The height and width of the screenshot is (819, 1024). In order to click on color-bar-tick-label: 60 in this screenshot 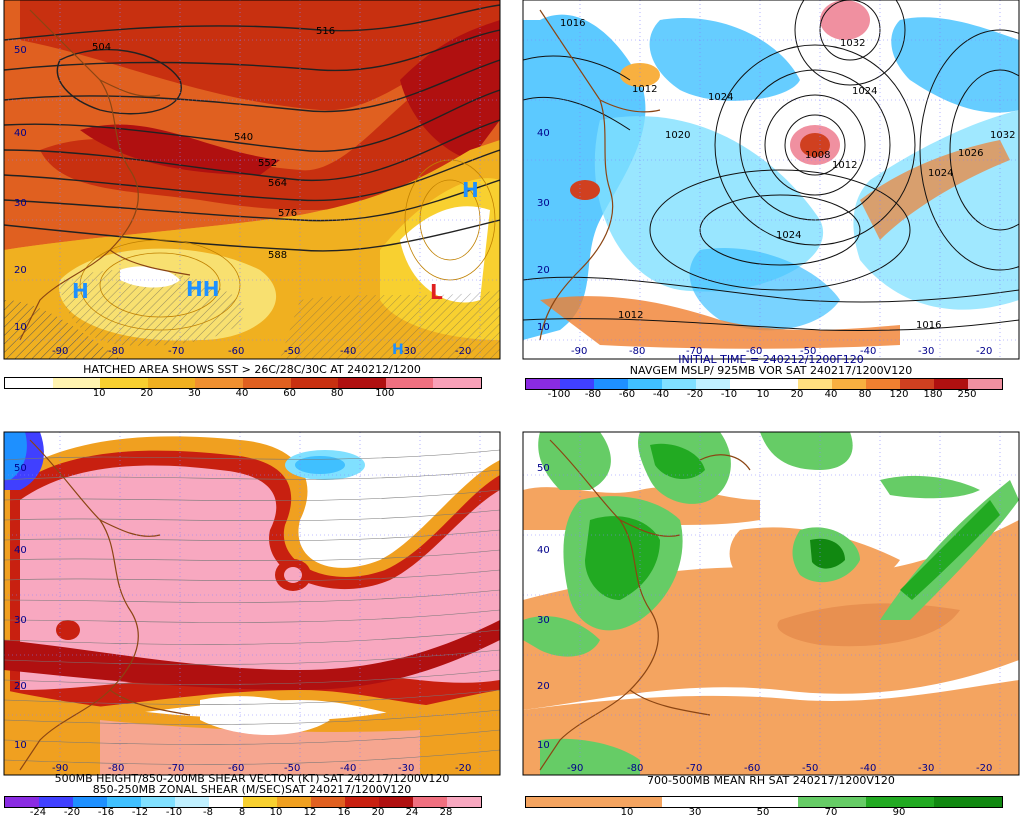, I will do `click(289, 393)`.